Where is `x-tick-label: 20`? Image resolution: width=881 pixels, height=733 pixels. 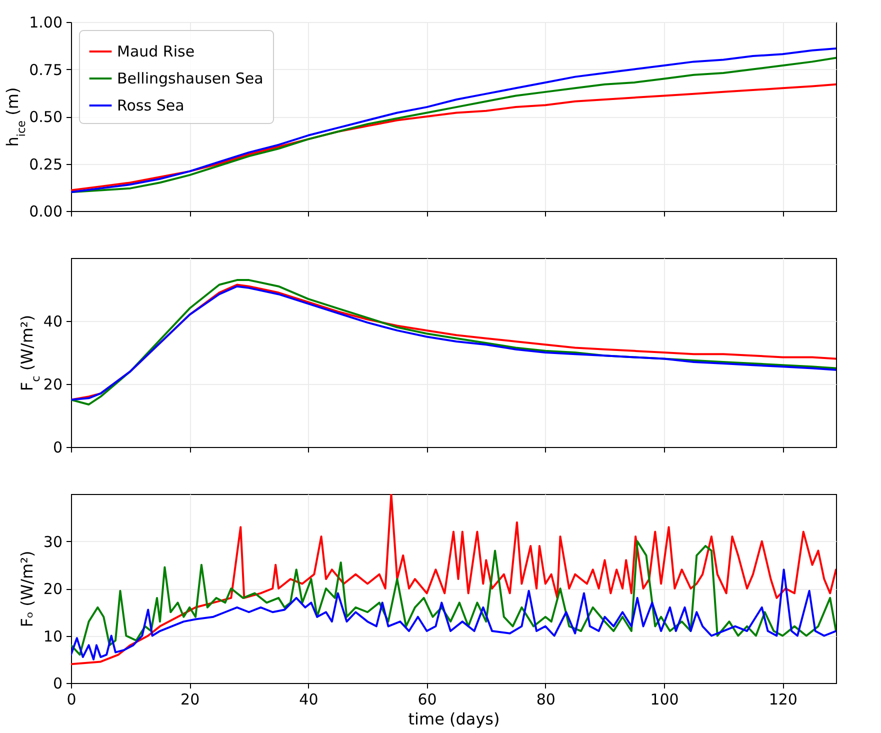 x-tick-label: 20 is located at coordinates (190, 699).